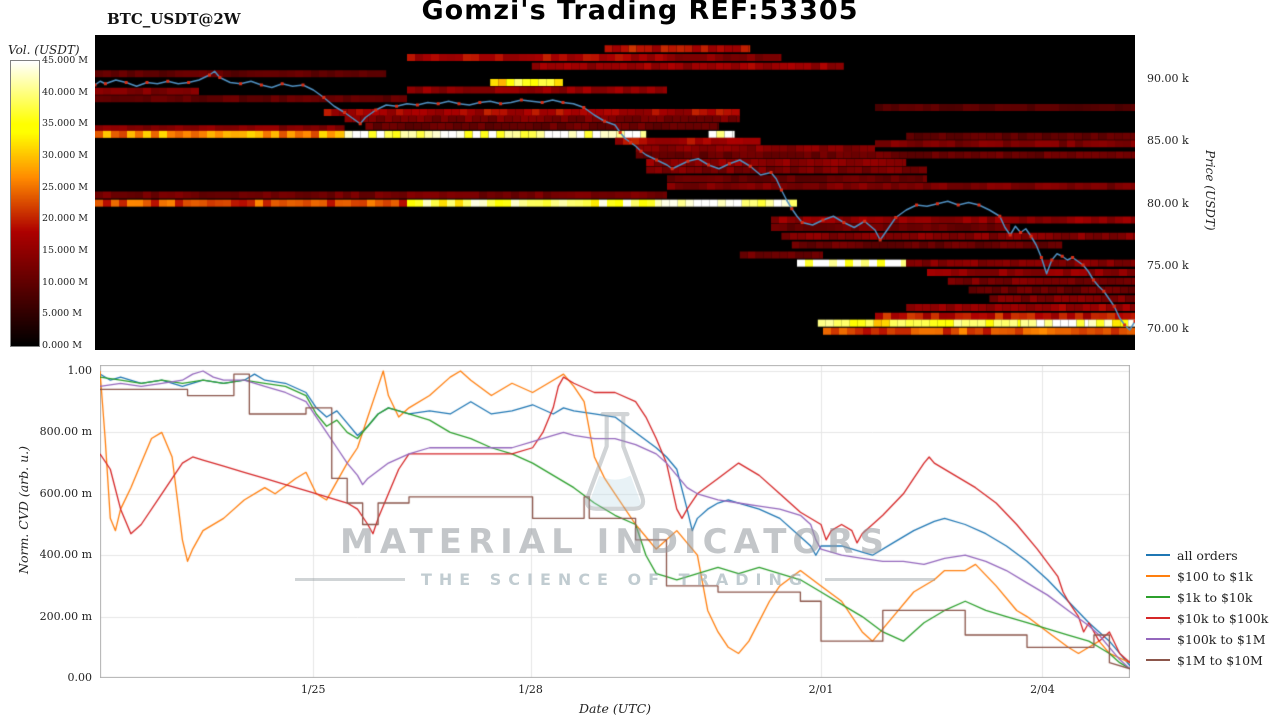 This screenshot has height=720, width=1280. What do you see at coordinates (65, 250) in the screenshot?
I see `colorbar-tick-label: 15.000 M` at bounding box center [65, 250].